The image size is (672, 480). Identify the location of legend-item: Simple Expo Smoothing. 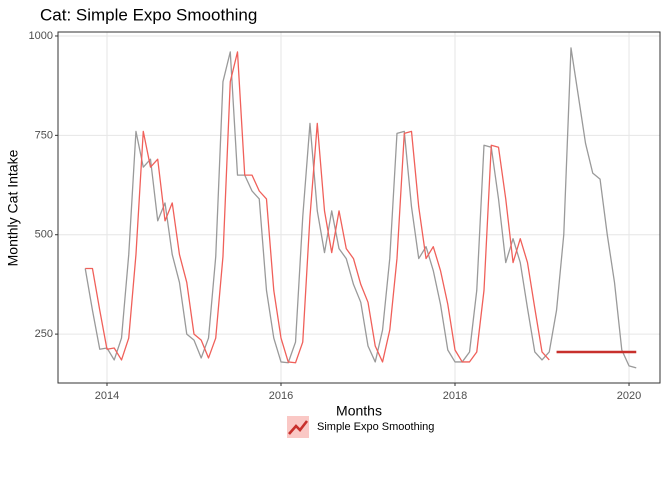
(360, 427).